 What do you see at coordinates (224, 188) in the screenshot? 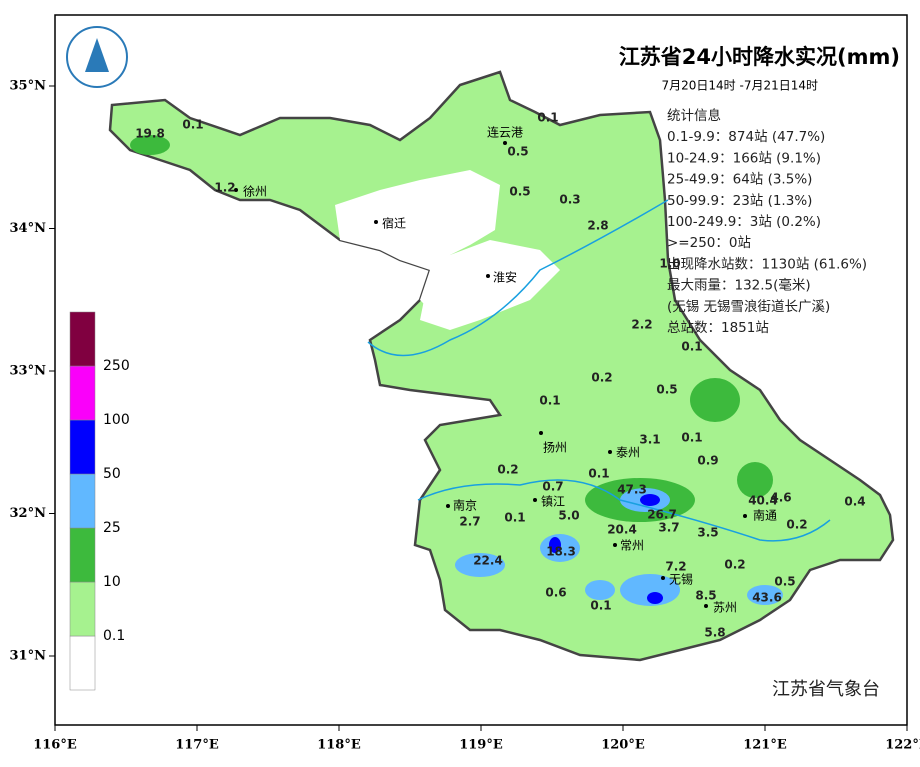
I see `rain-value: 1.2` at bounding box center [224, 188].